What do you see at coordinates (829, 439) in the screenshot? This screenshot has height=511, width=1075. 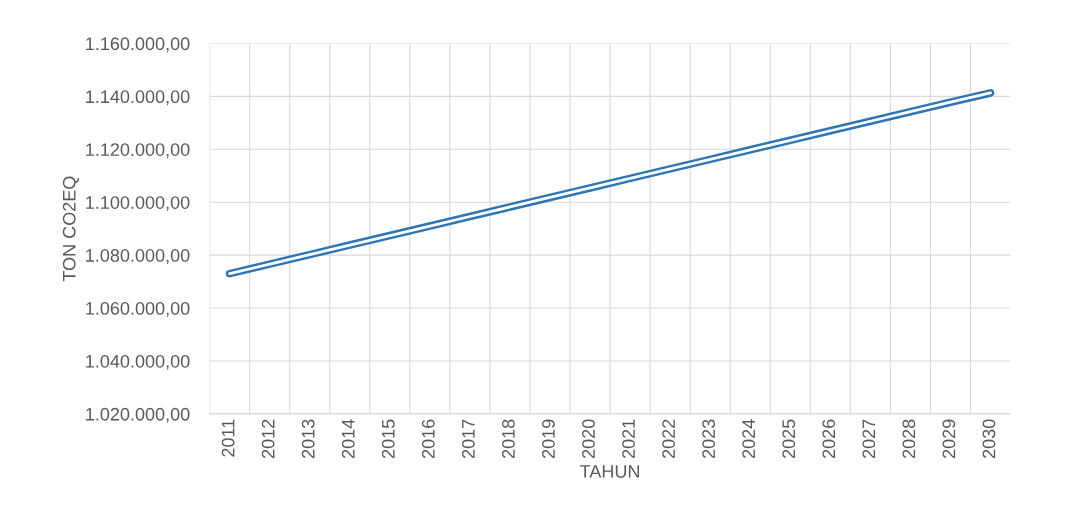 I see `x-tick-label: 2026` at bounding box center [829, 439].